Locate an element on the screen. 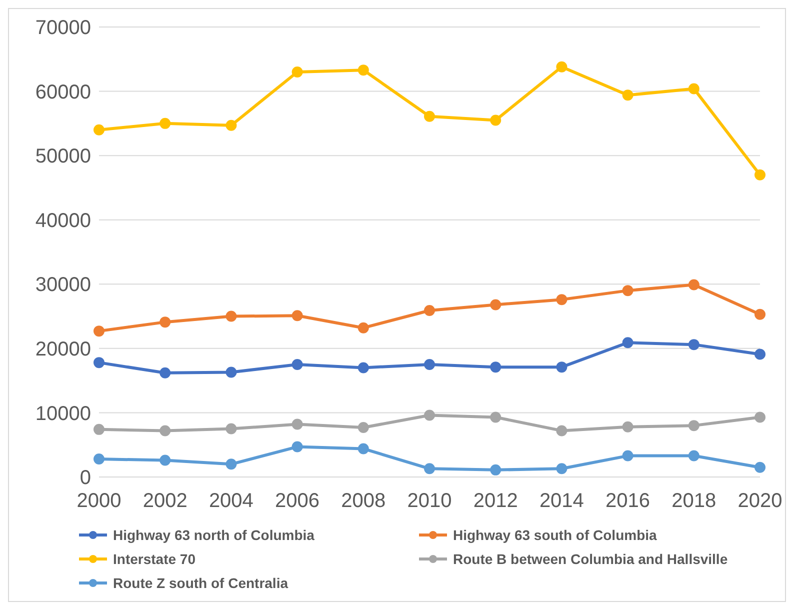 This screenshot has height=610, width=794. y-tick-label: 20000 is located at coordinates (63, 349).